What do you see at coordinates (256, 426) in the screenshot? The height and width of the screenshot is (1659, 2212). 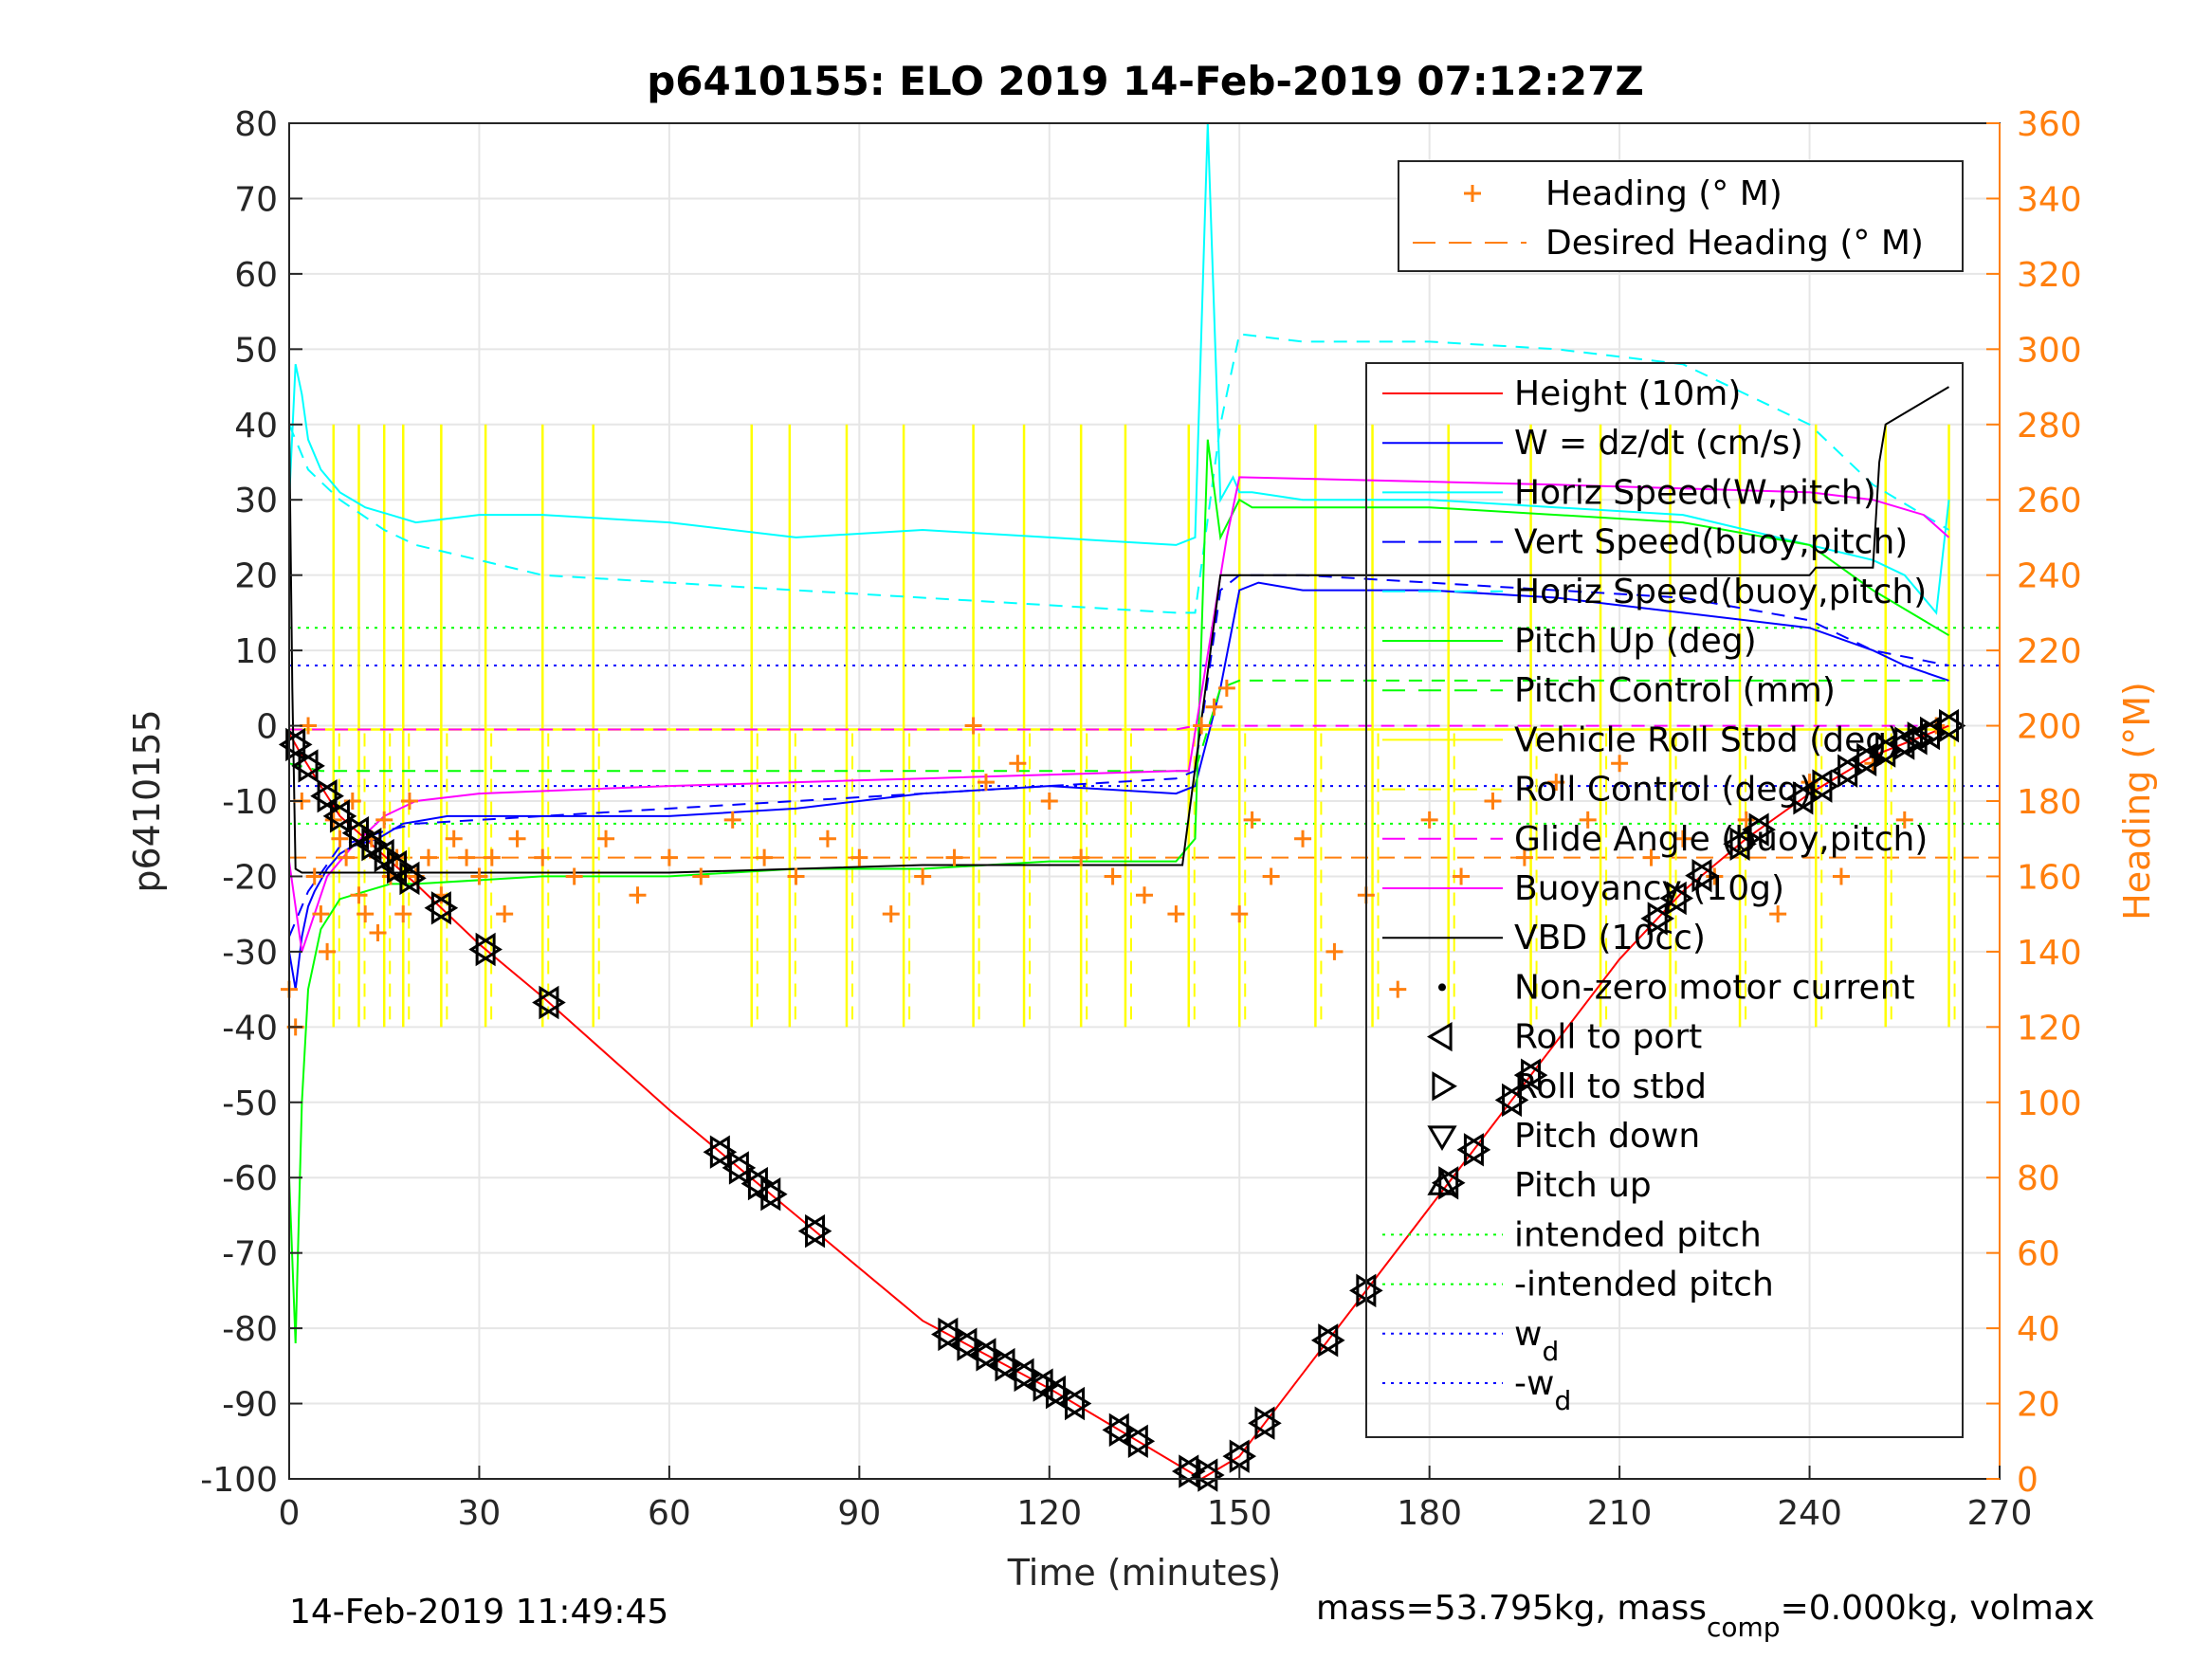 I see `y-tick-label-left: 40` at bounding box center [256, 426].